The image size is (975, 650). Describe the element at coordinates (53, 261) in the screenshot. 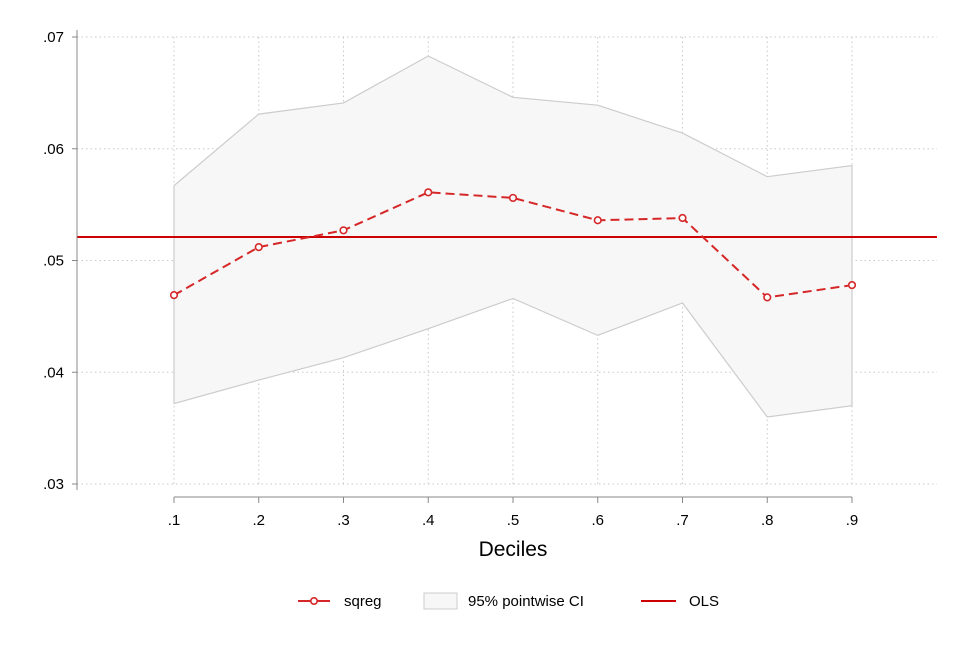

I see `y-tick-label: .05` at that location.